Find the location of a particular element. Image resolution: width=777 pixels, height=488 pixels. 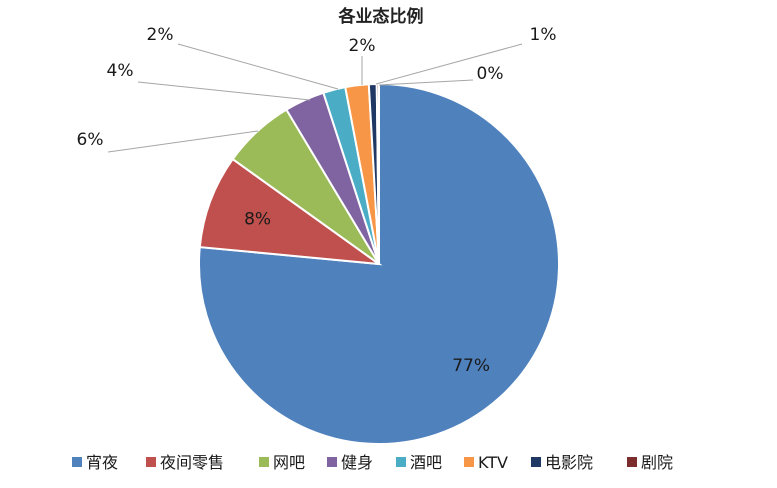

pct-label-4: 4% is located at coordinates (120, 71).